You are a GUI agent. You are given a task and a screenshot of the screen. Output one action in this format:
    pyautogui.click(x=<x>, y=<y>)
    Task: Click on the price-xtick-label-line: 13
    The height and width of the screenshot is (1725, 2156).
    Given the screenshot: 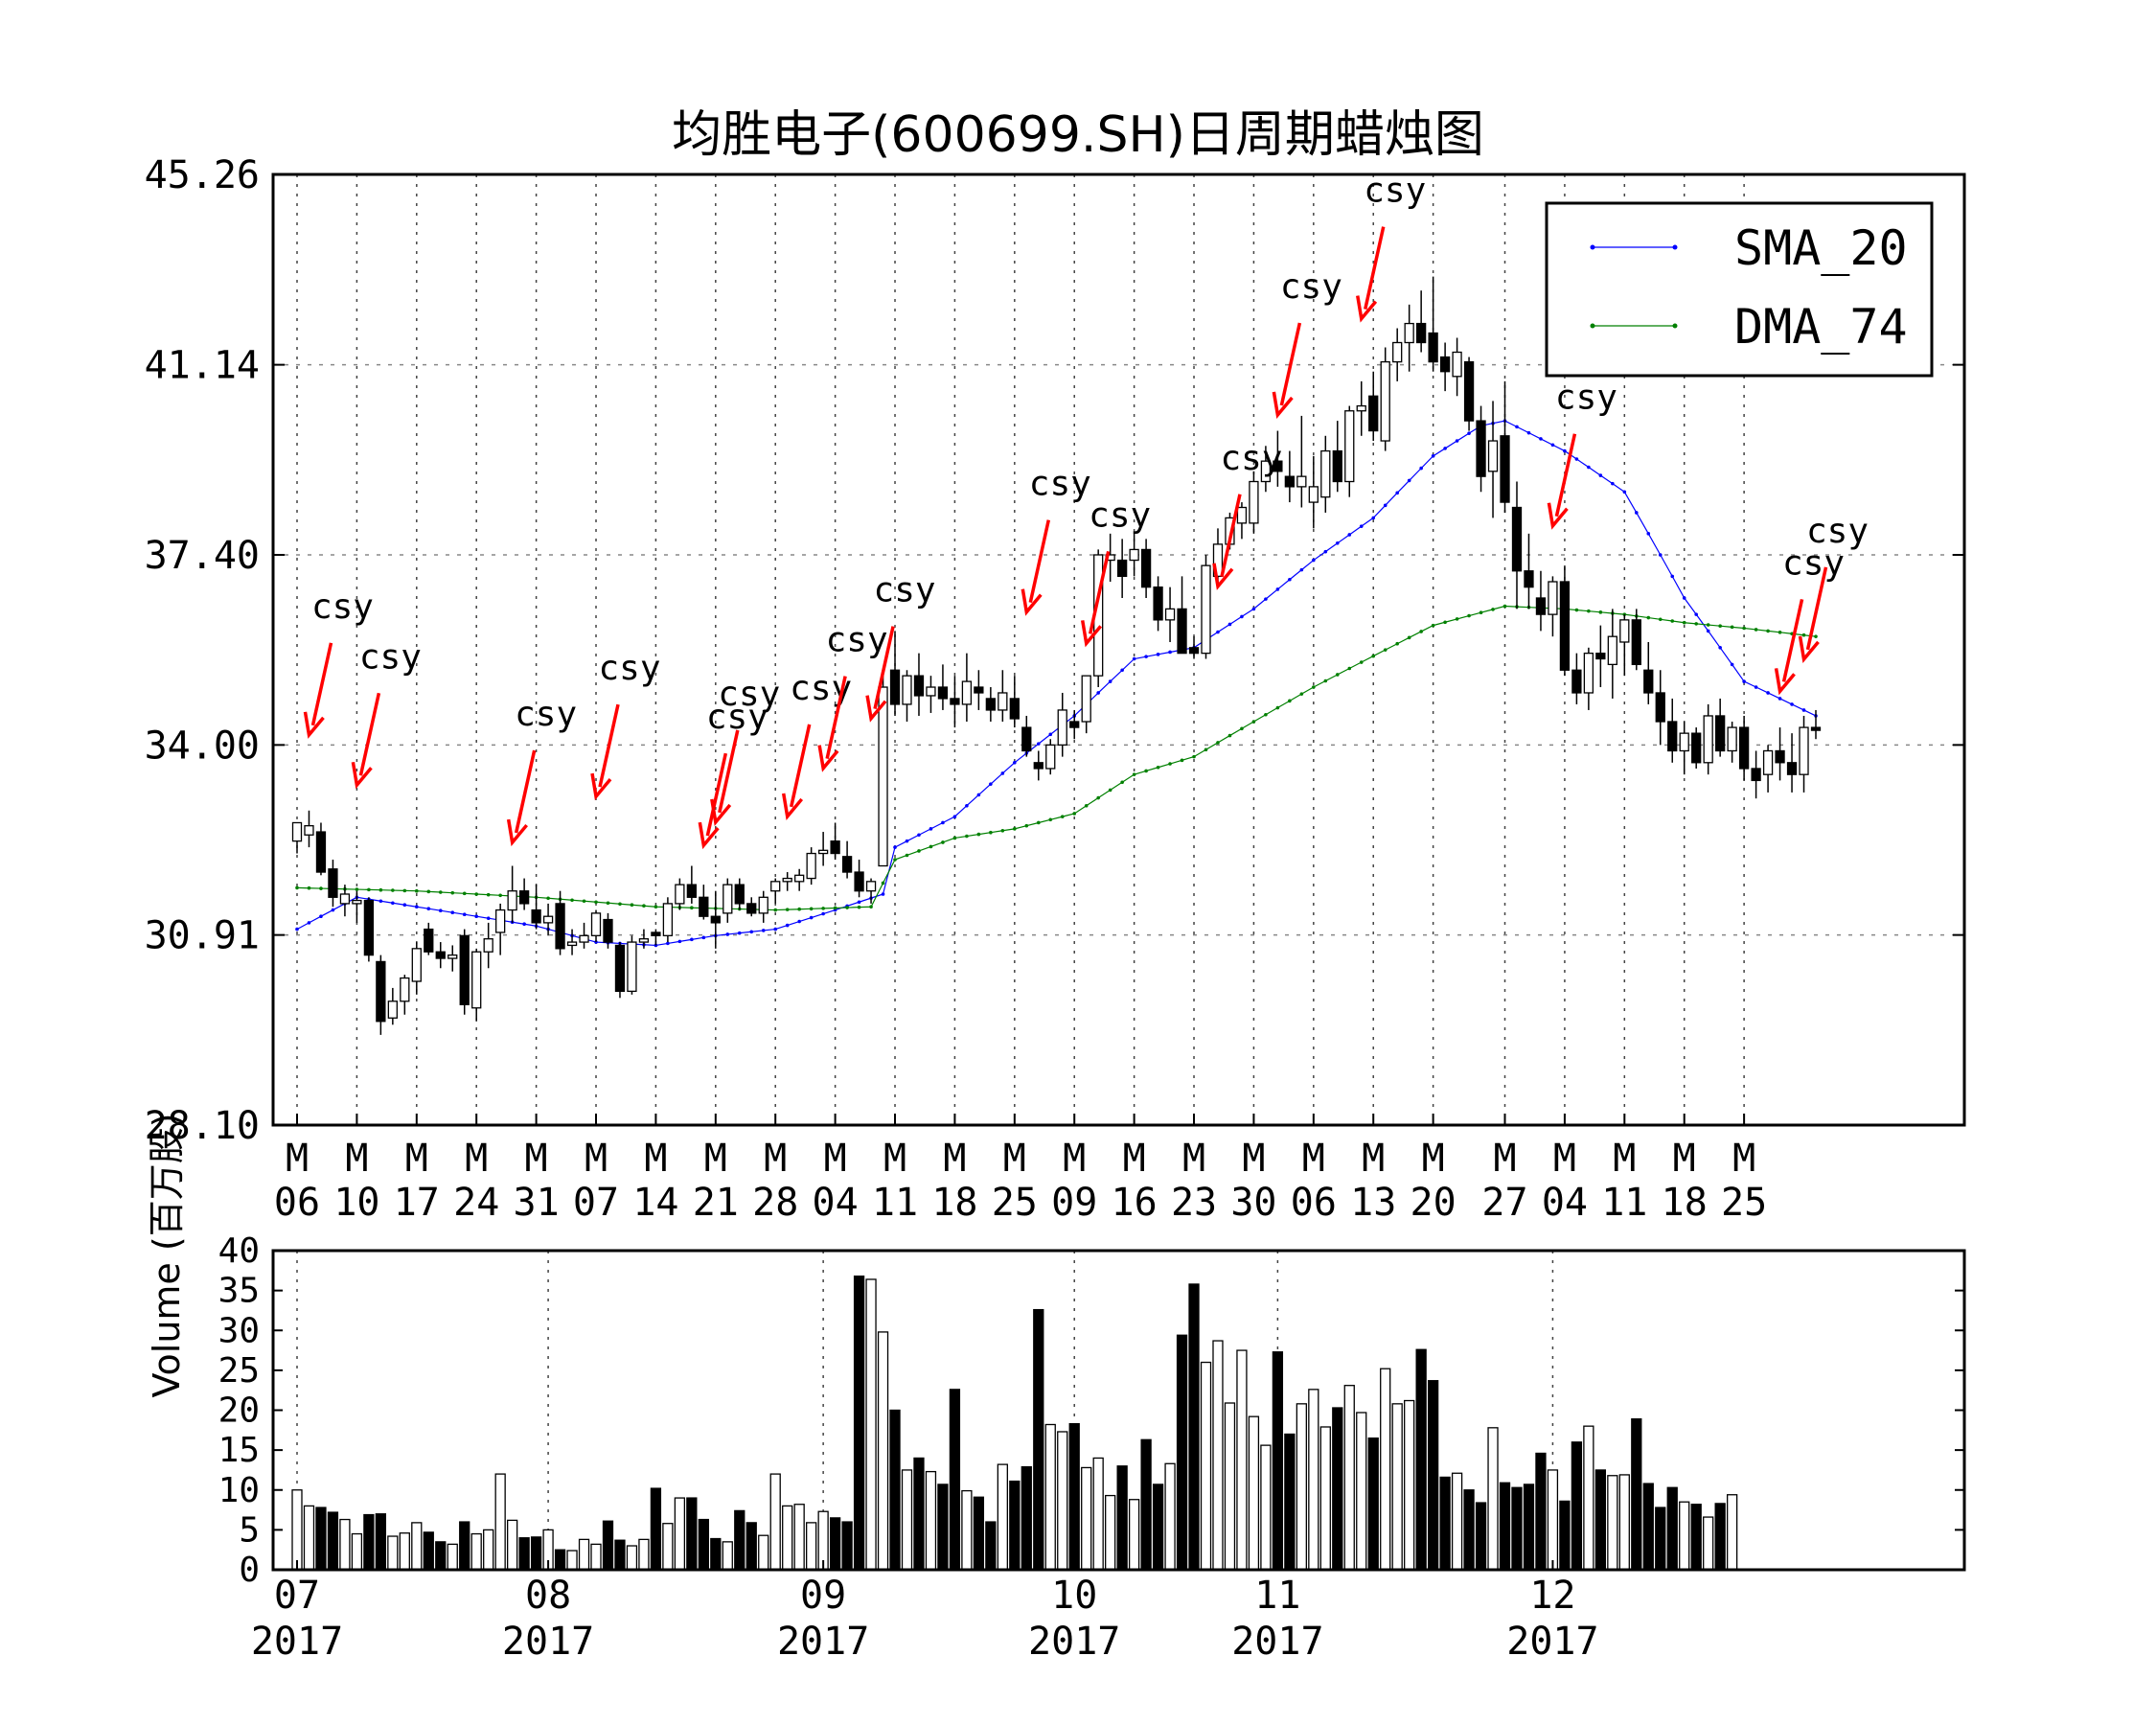 What is the action you would take?
    pyautogui.click(x=1373, y=1203)
    